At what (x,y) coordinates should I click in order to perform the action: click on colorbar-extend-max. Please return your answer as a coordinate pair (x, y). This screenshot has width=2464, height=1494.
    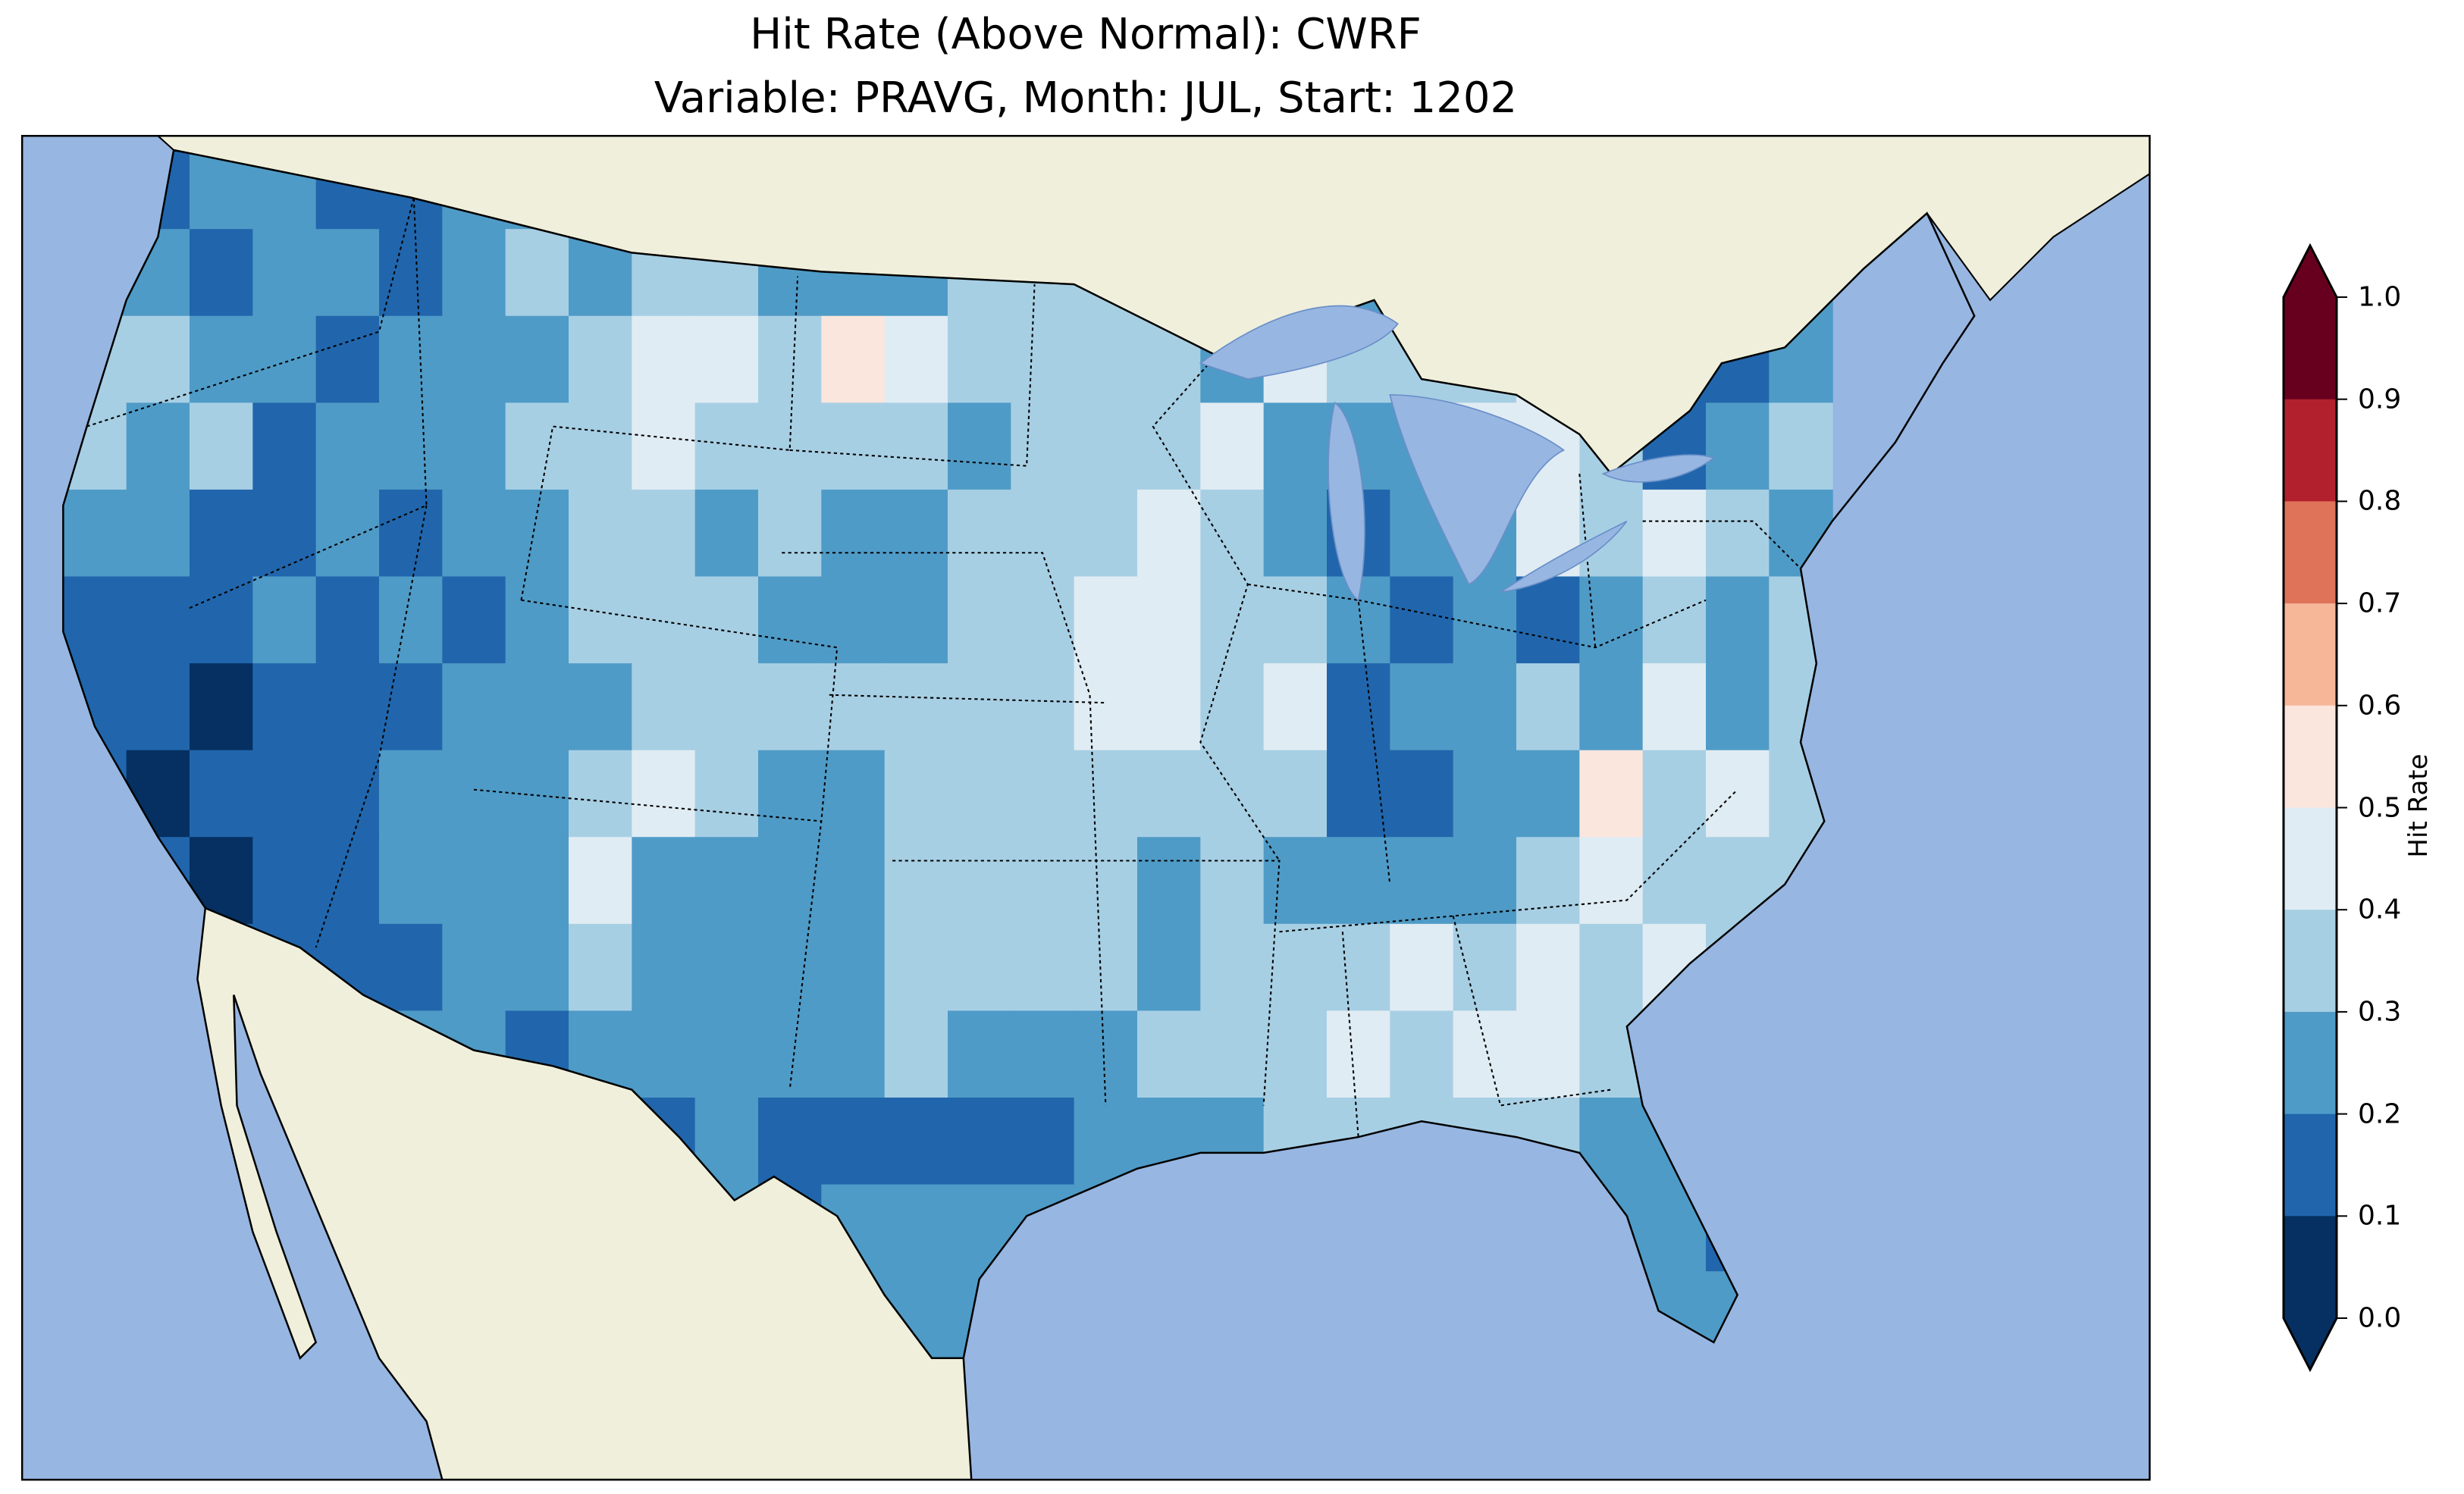
    Looking at the image, I should click on (2310, 271).